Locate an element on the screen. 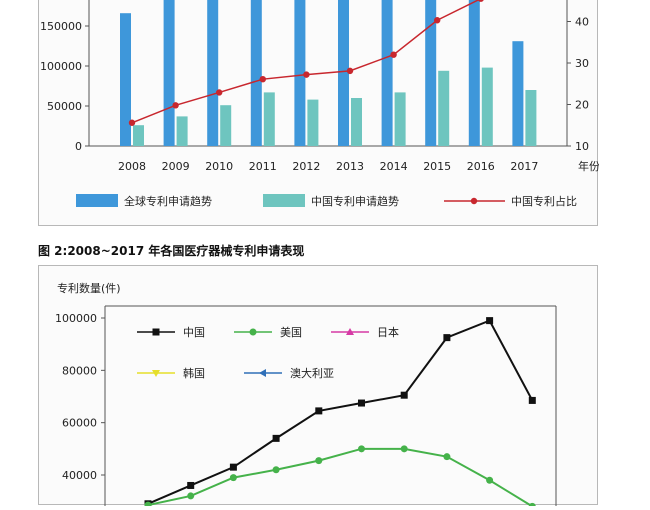 The height and width of the screenshot is (510, 650). chart1-right-tick-label: 10 is located at coordinates (582, 146).